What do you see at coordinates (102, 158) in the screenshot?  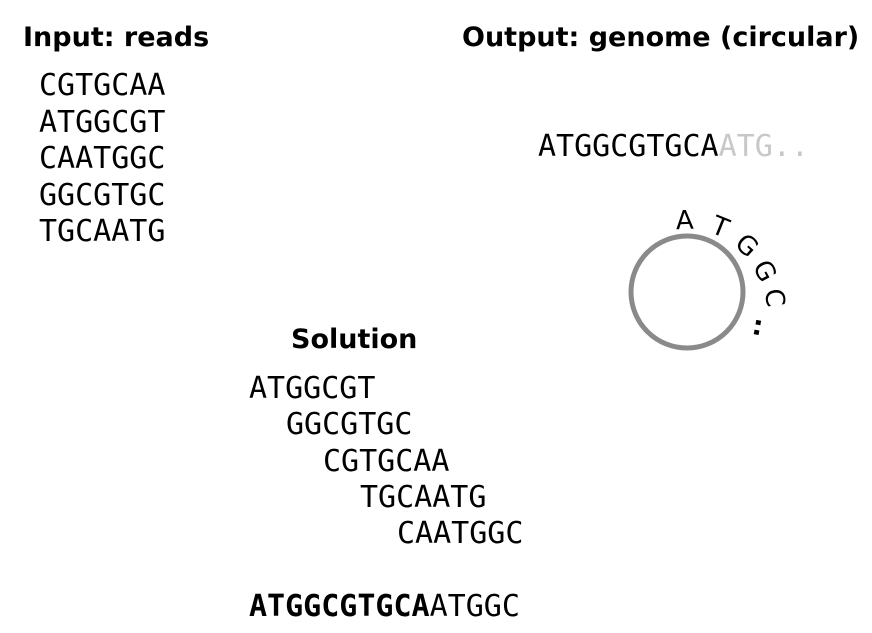 I see `input-read: CAATGGC` at bounding box center [102, 158].